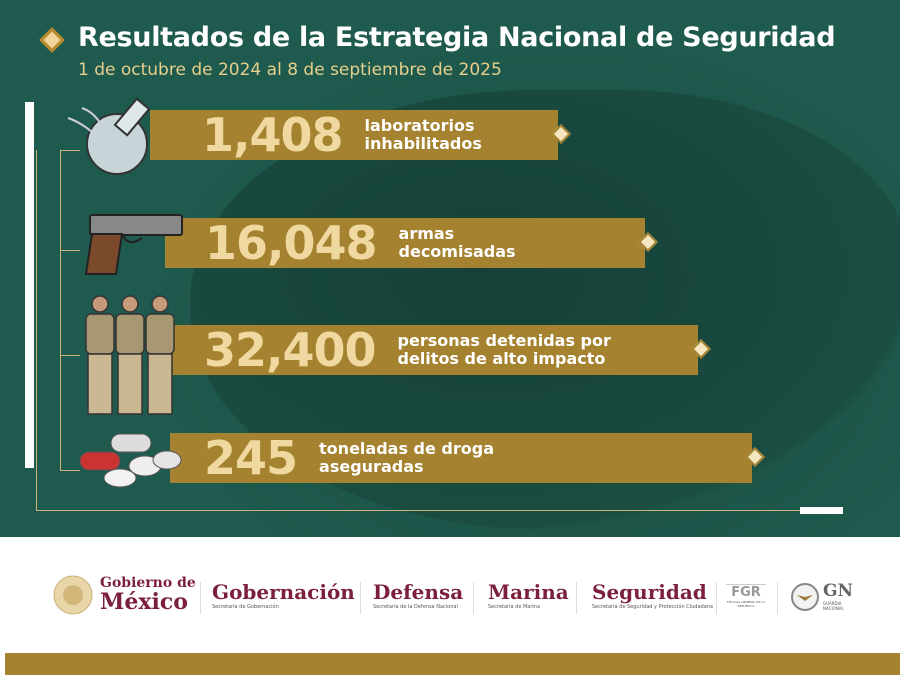 The image size is (900, 675). I want to click on logo-gobierno-de-mexico: Gobierno de México, so click(148, 595).